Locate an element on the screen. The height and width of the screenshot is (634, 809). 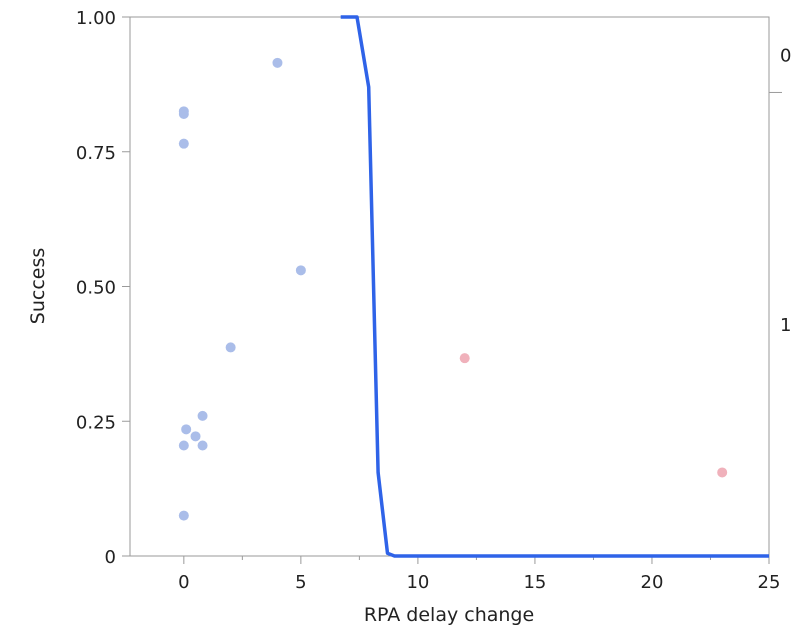
y-axis: 0 0.25 0.50 0.75 1.00 is located at coordinates (103, 288).